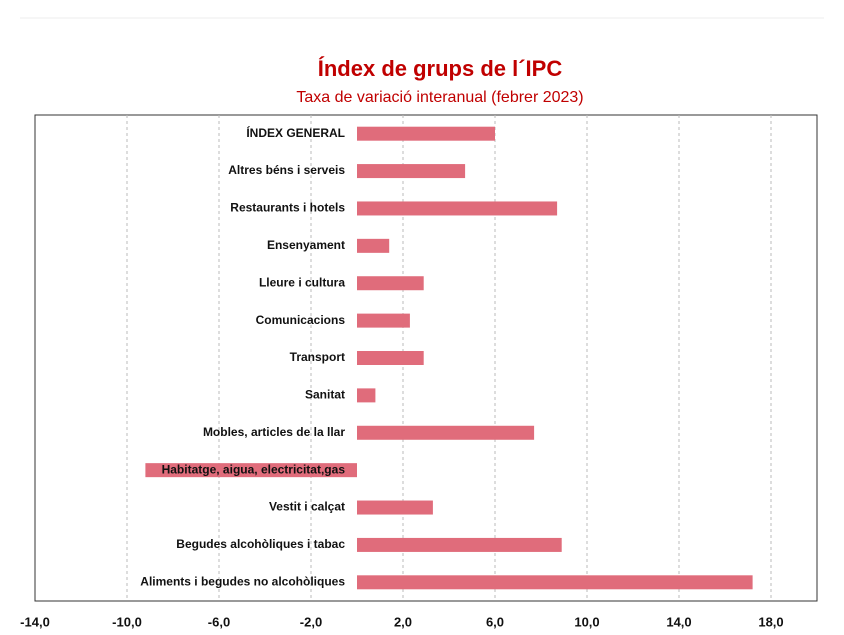 Image resolution: width=844 pixels, height=635 pixels. Describe the element at coordinates (287, 208) in the screenshot. I see `category-label: Restaurants i hotels` at that location.